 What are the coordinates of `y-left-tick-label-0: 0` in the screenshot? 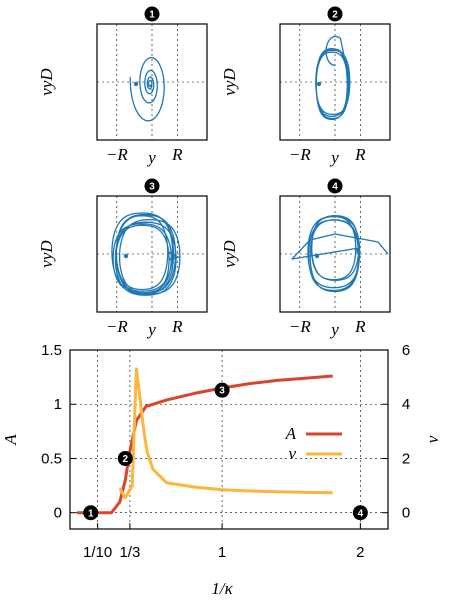 It's located at (58, 513).